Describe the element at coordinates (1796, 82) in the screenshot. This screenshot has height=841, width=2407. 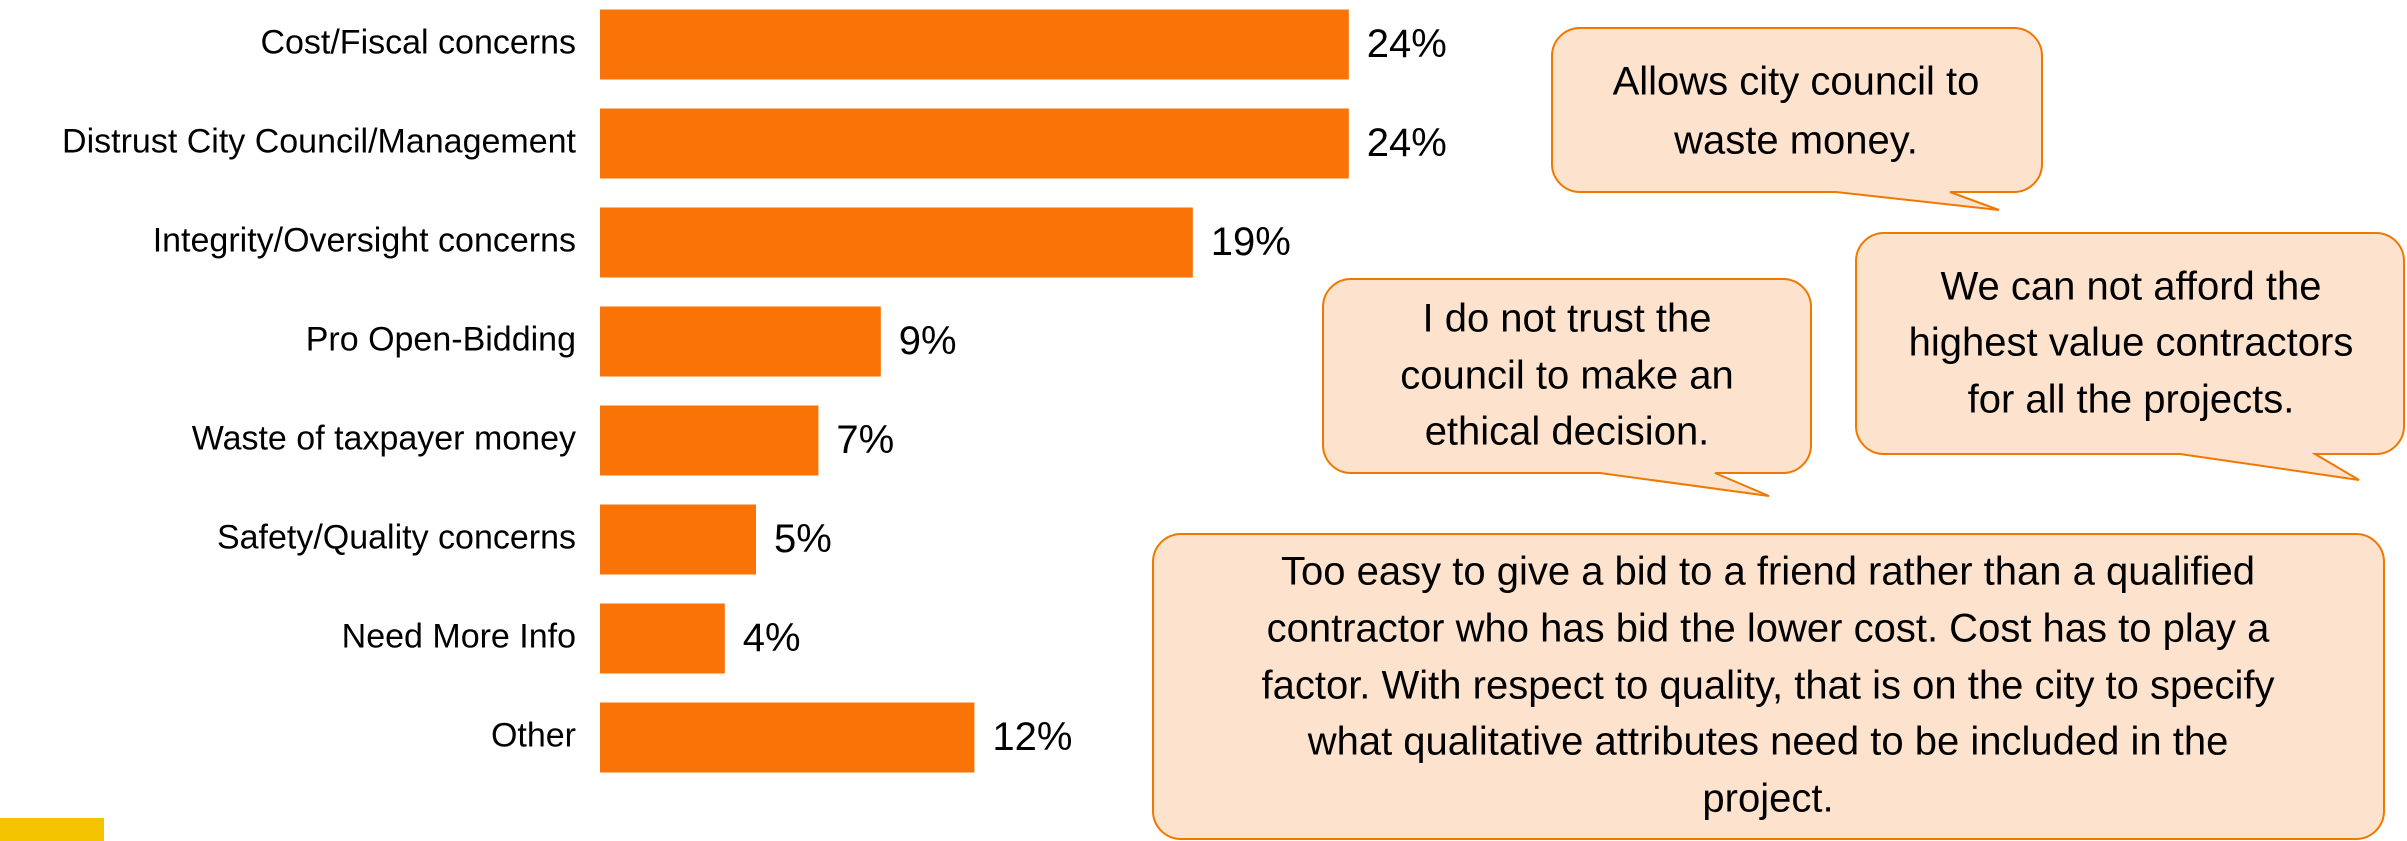
I see `callout-text: Allows city council to` at that location.